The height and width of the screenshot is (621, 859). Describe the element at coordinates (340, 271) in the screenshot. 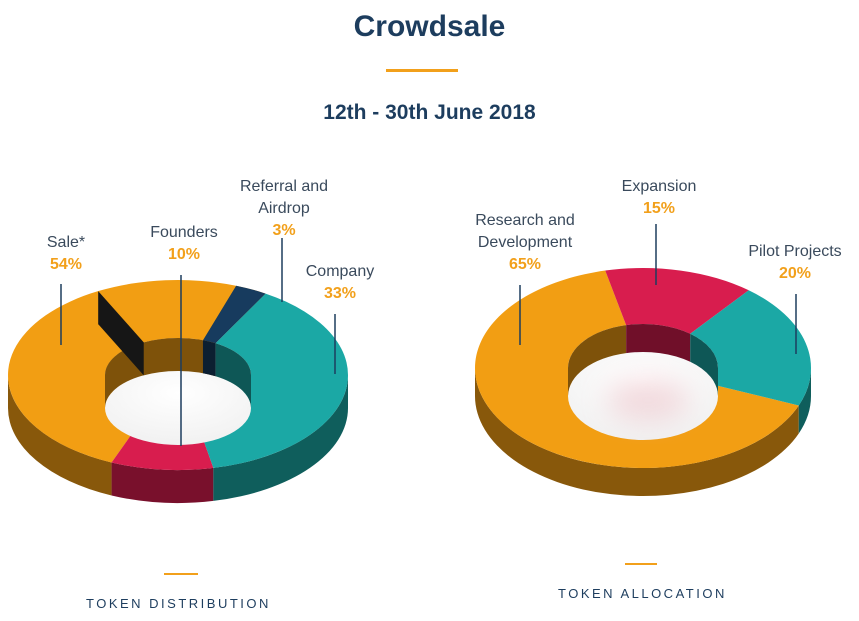

I see `label-company: Company` at that location.